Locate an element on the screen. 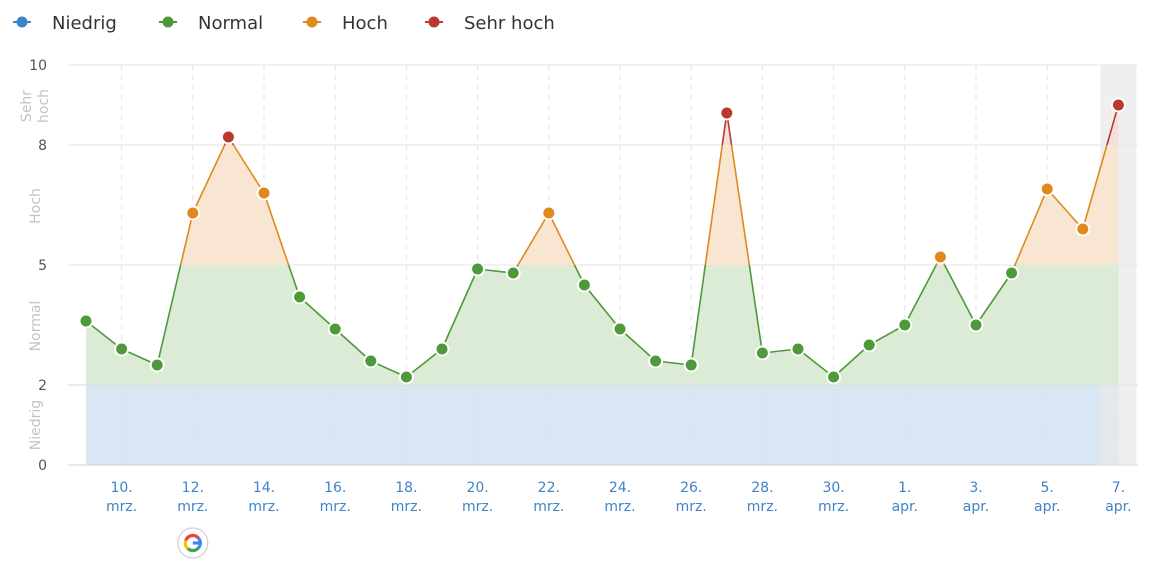  x-tick-day: 26. is located at coordinates (691, 488).